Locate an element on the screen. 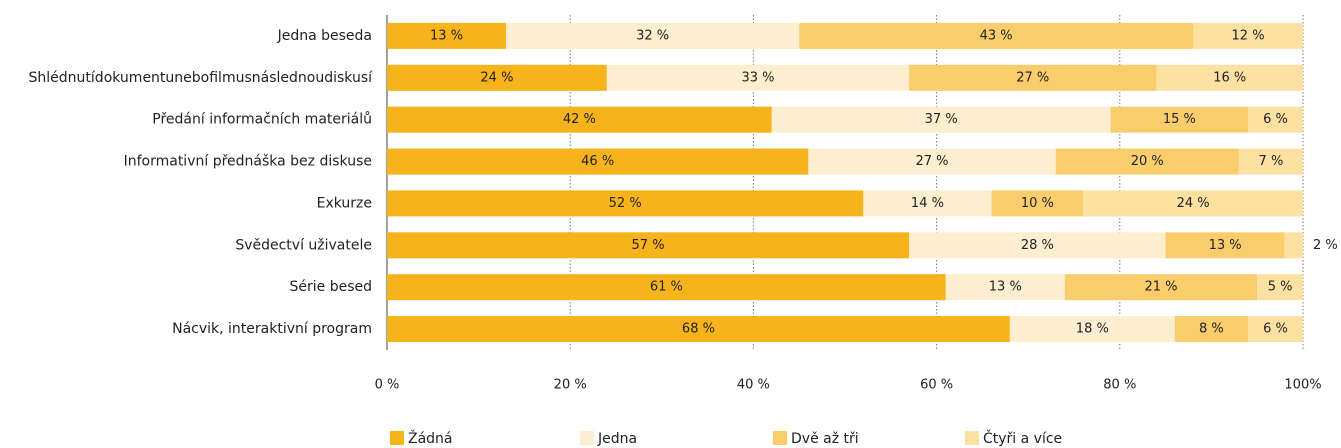 The height and width of the screenshot is (448, 1341). x-tick-label: 40 % is located at coordinates (753, 385).